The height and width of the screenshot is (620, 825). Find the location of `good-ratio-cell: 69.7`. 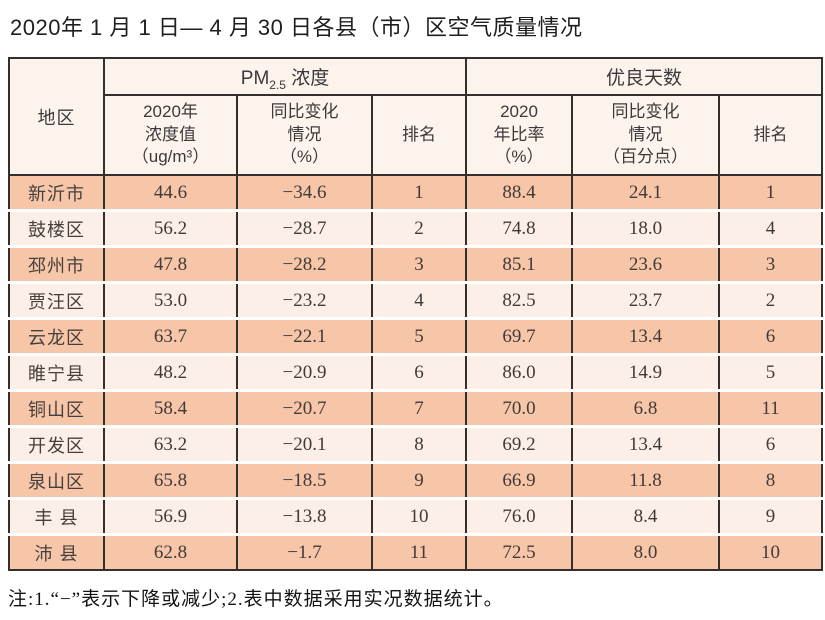

good-ratio-cell: 69.7 is located at coordinates (519, 337).